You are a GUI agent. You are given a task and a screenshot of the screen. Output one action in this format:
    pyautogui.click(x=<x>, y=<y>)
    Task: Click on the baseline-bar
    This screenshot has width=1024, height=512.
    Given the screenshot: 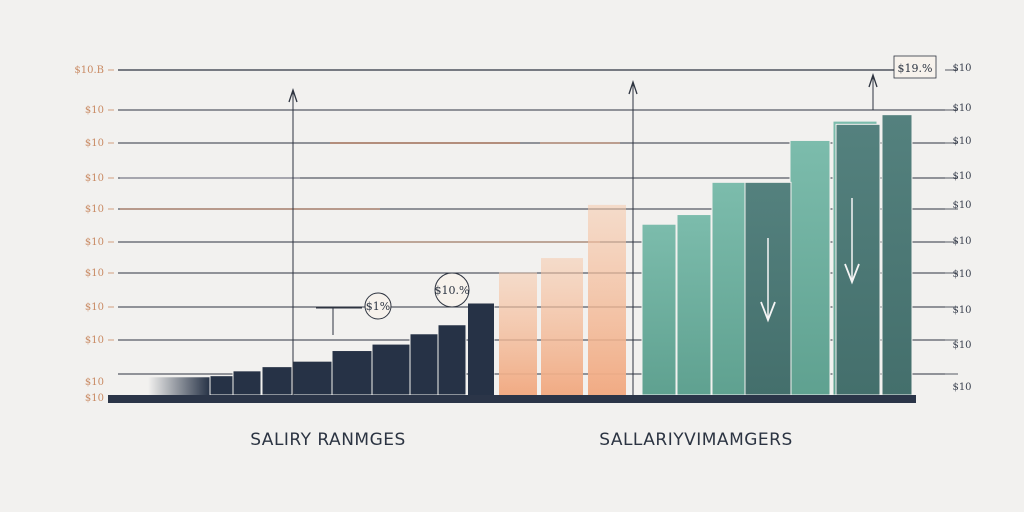 What is the action you would take?
    pyautogui.click(x=512, y=399)
    